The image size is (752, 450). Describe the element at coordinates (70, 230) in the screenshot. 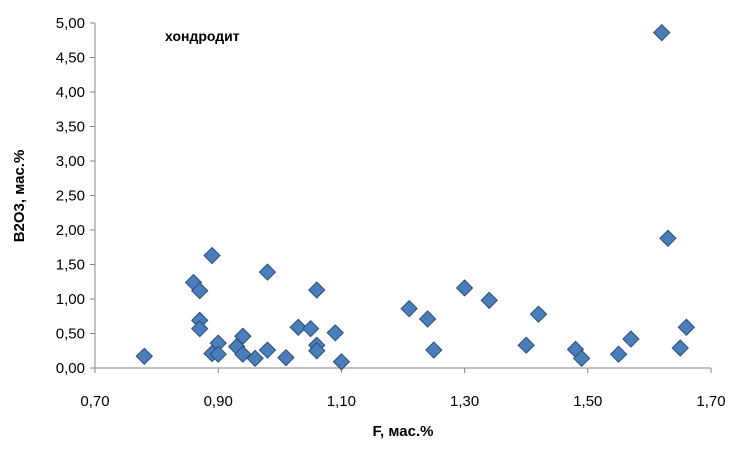

I see `y-tick-label: 2,00` at that location.